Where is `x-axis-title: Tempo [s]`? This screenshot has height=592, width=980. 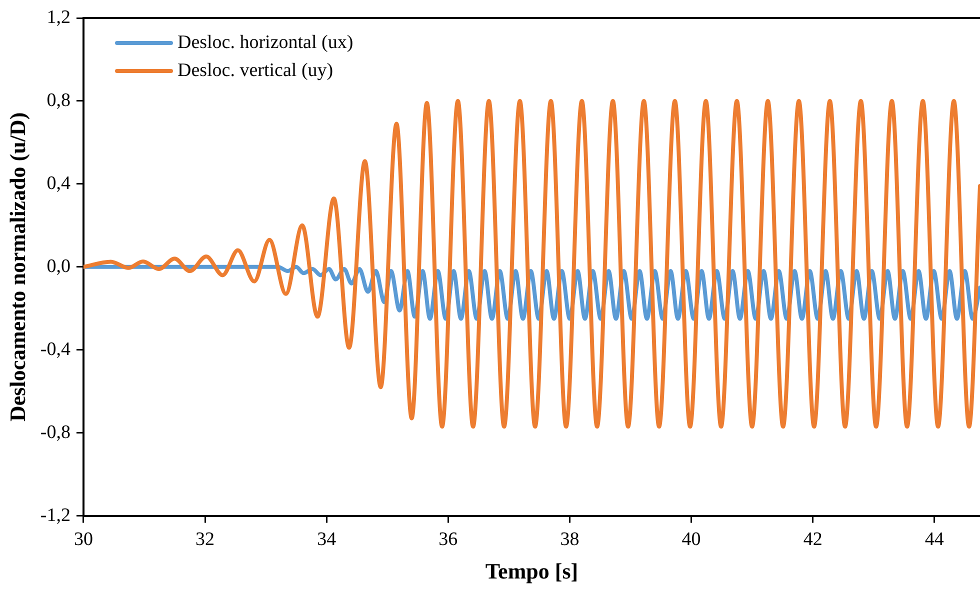 x-axis-title: Tempo [s] is located at coordinates (531, 571).